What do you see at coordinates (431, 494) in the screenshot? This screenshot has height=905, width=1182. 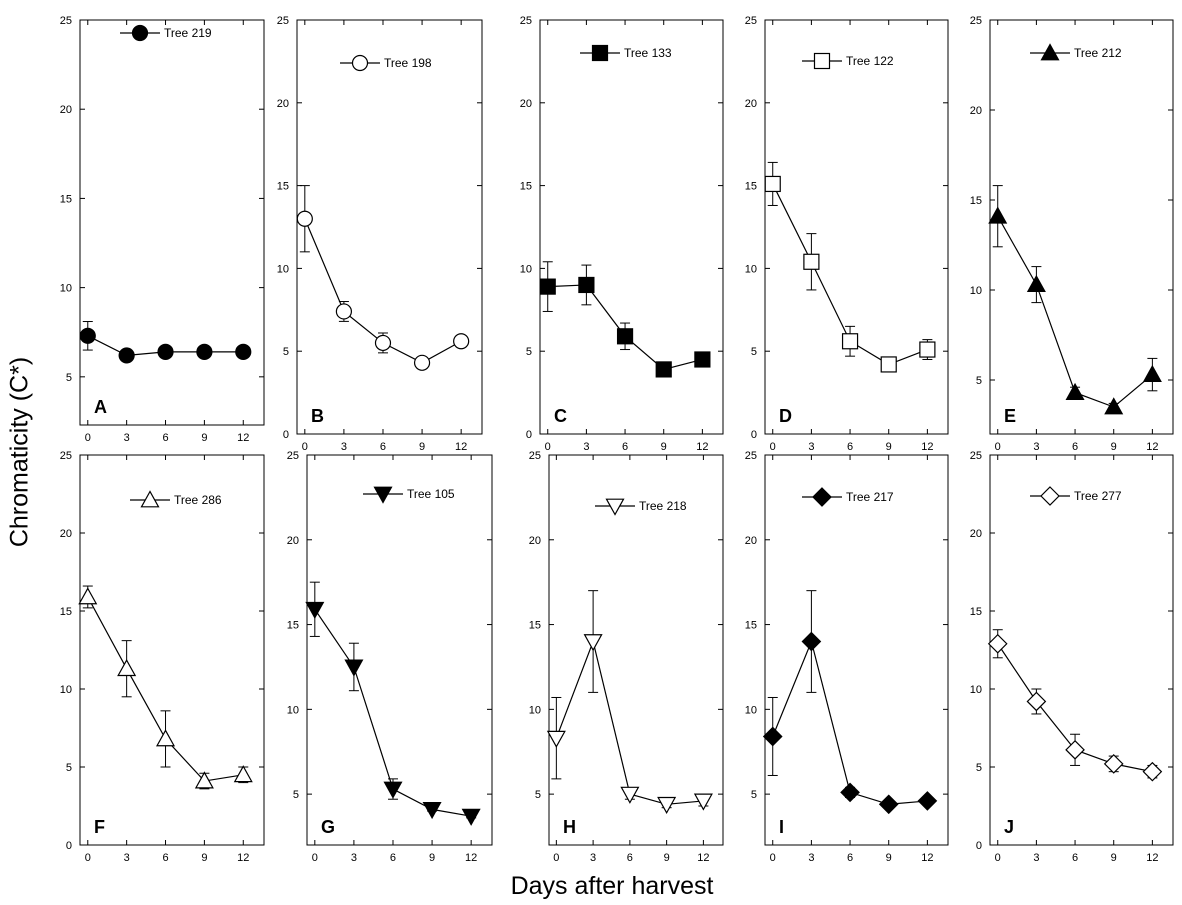 I see `legend-label: Tree 105` at bounding box center [431, 494].